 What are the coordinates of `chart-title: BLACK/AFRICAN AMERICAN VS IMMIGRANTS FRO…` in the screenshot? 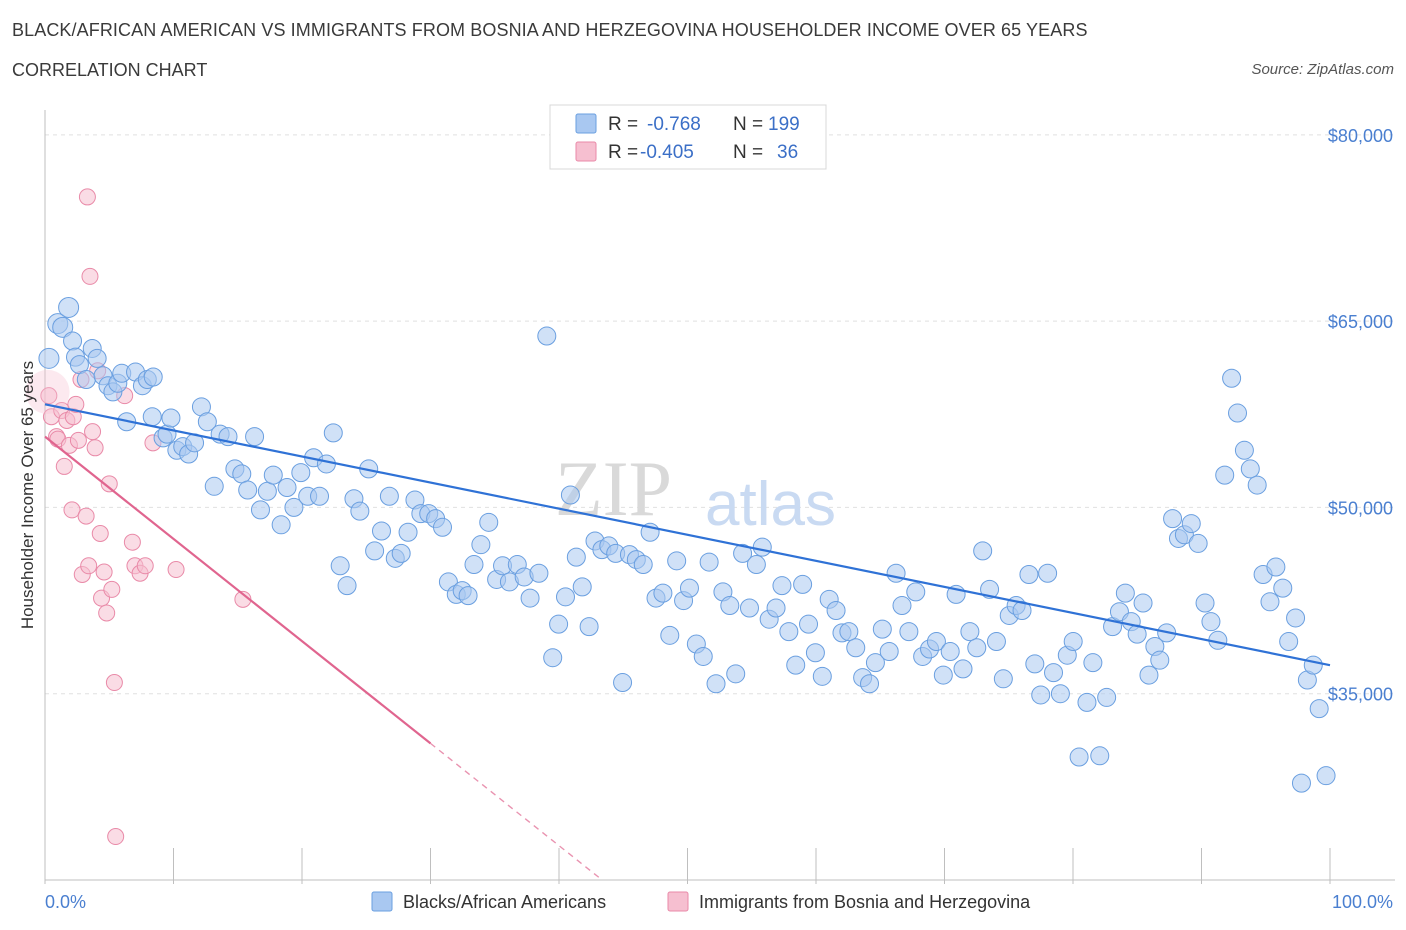 It's located at (550, 30).